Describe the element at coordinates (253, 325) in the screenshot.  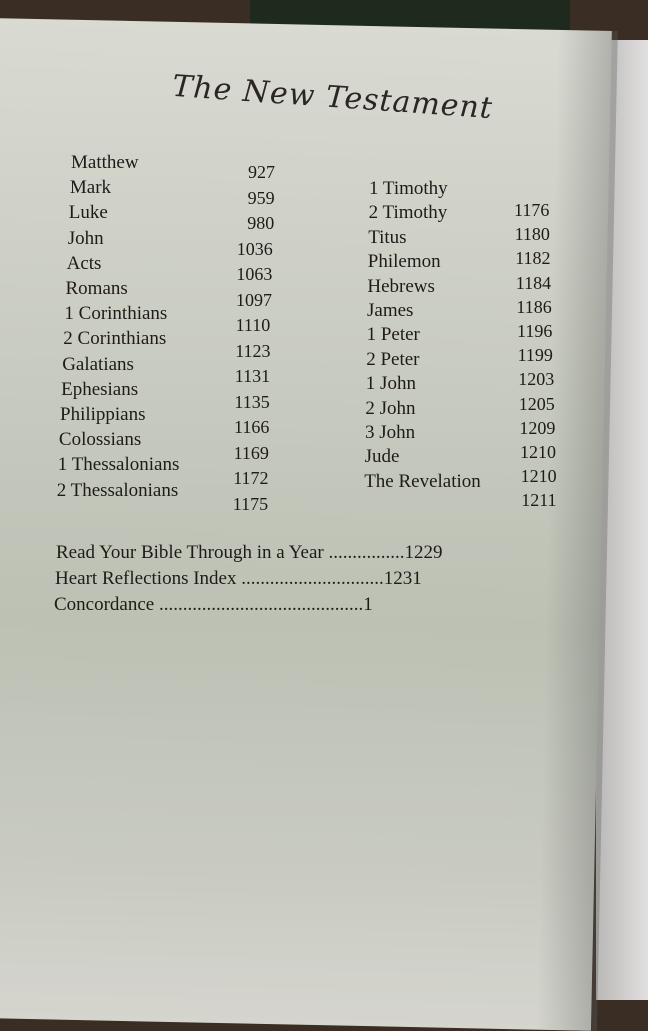
I see `toc-page-number: 1110` at that location.